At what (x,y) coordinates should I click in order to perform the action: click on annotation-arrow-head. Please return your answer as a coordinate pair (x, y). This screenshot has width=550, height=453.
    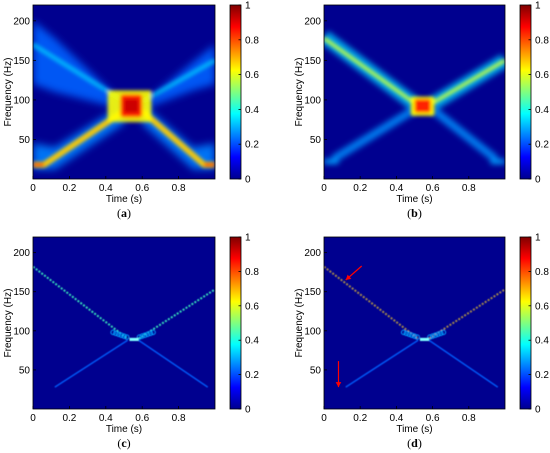
    Looking at the image, I should click on (348, 277).